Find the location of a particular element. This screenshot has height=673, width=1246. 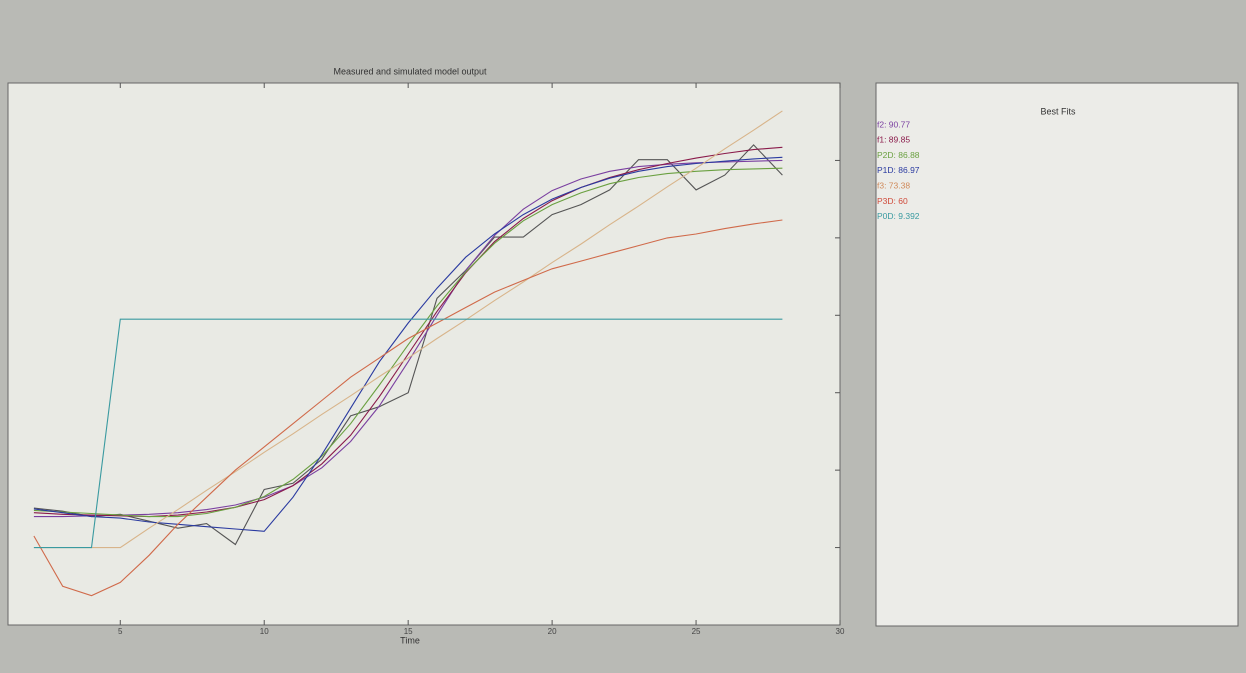

x-tick-label: 25 is located at coordinates (696, 631).